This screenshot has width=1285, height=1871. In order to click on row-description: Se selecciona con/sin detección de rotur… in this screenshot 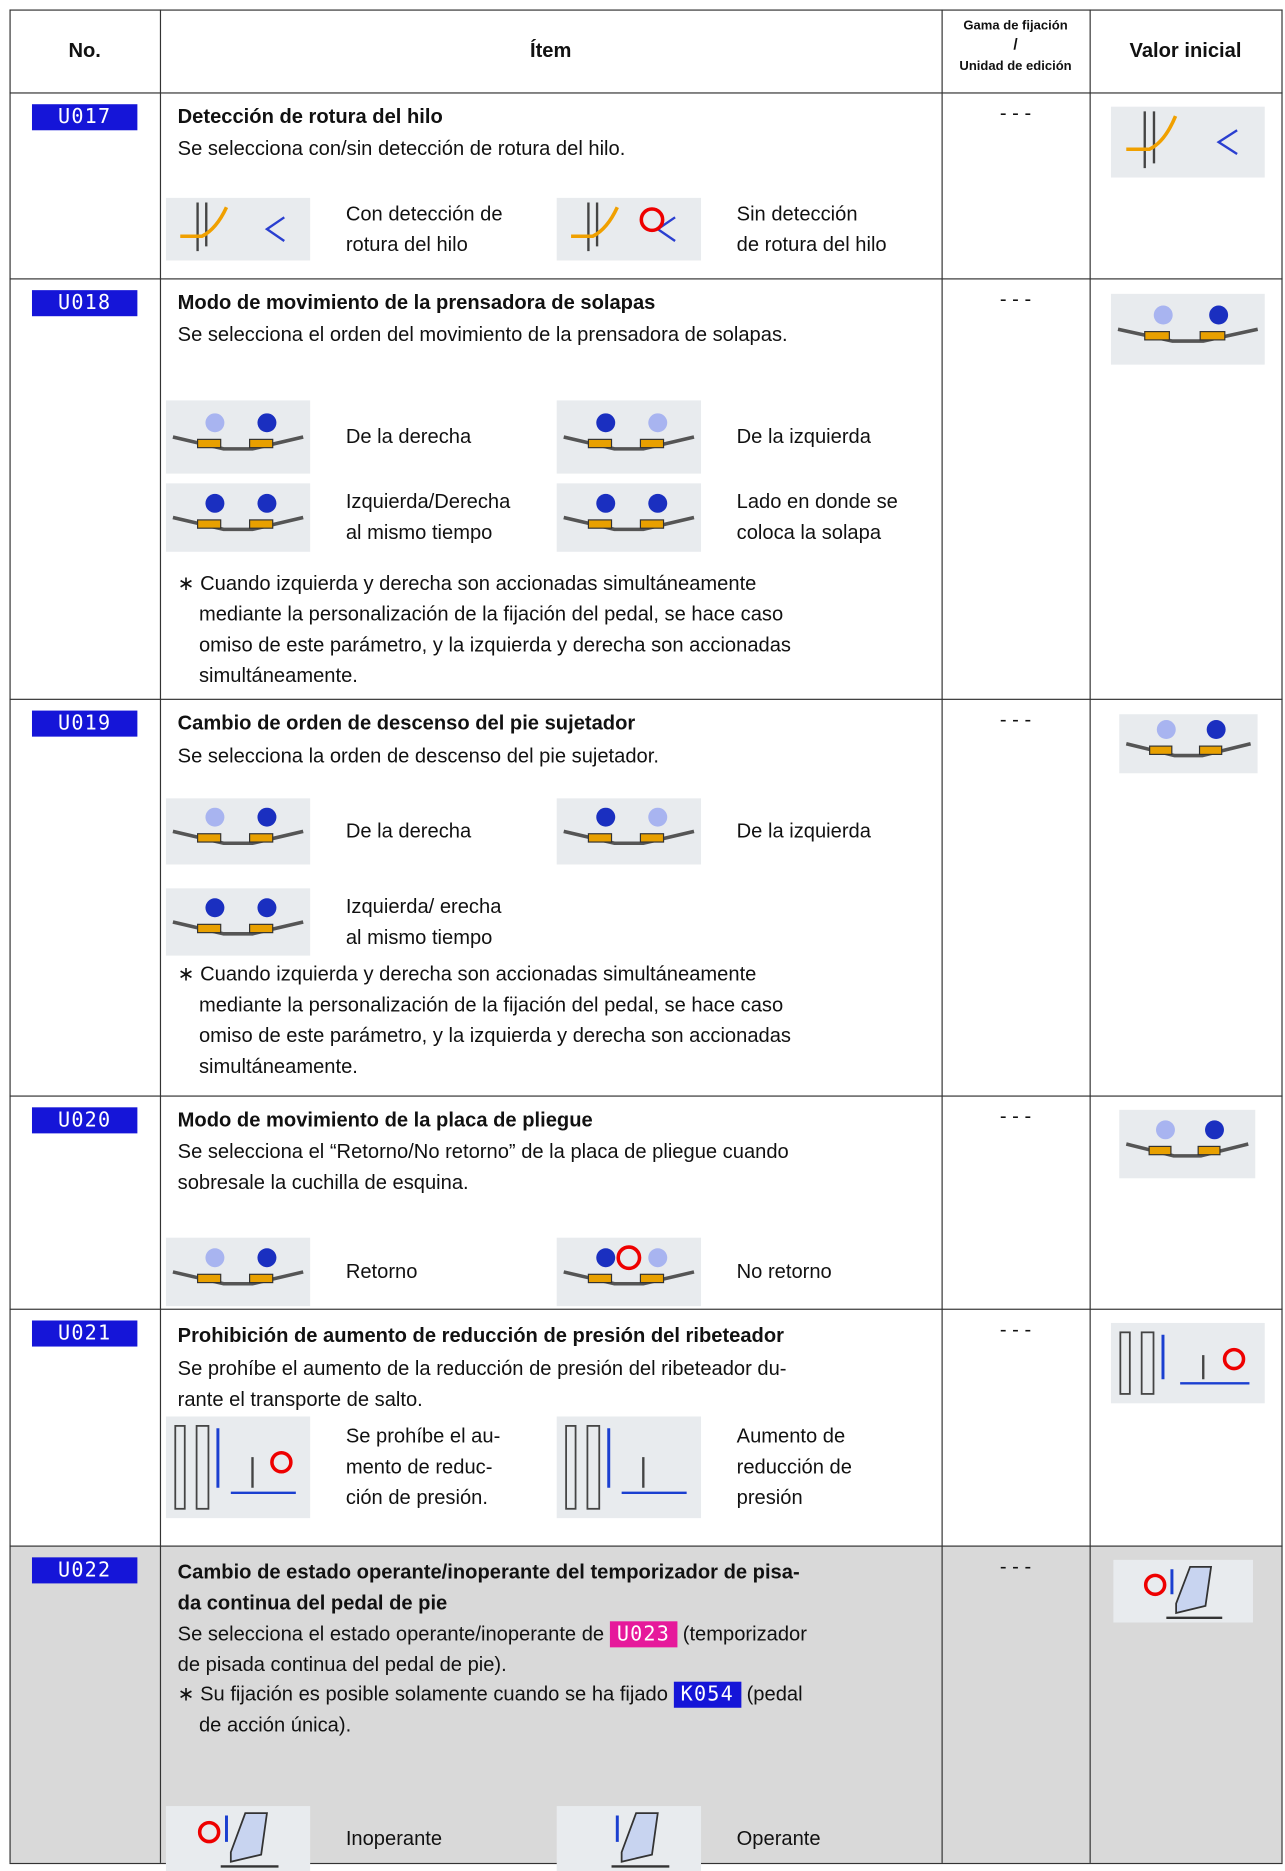, I will do `click(401, 148)`.